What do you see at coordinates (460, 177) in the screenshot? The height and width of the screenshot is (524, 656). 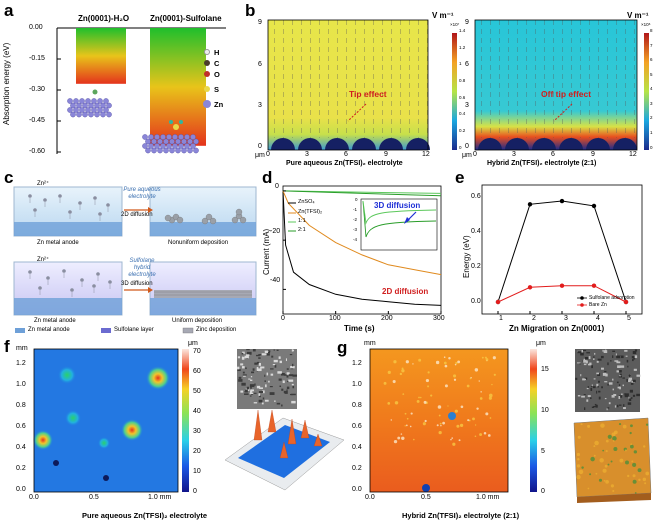 I see `panel-e-label: e` at bounding box center [460, 177].